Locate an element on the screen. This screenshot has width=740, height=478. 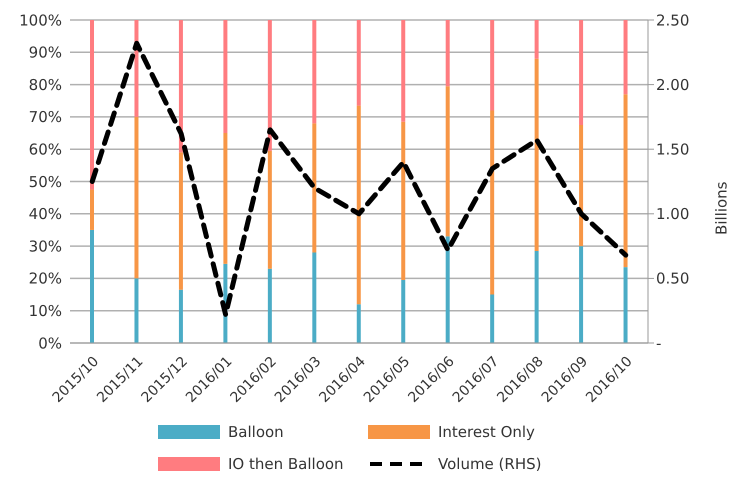
y-tick-label: 60% is located at coordinates (45, 149).